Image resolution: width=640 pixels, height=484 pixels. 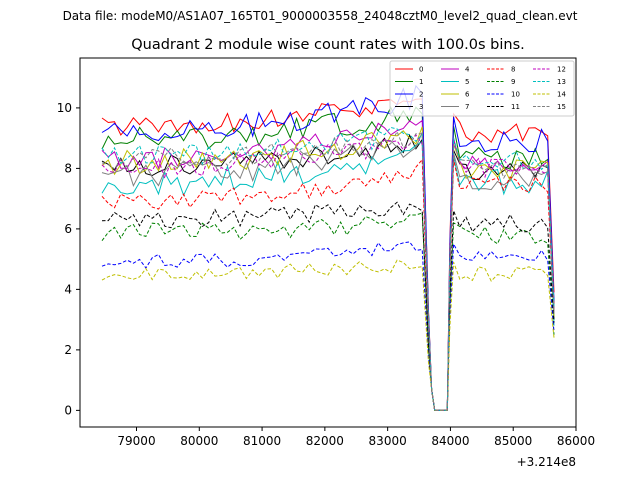 What do you see at coordinates (68, 259) in the screenshot?
I see `y-axis: 0 2 4 6 8 10` at bounding box center [68, 259].